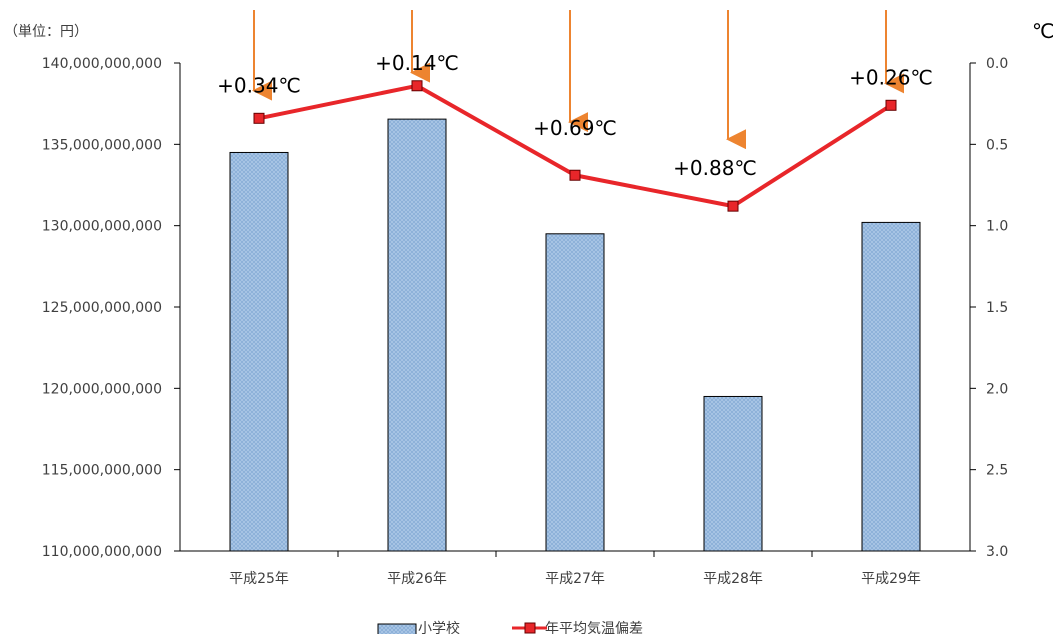 The height and width of the screenshot is (634, 1053). Describe the element at coordinates (997, 227) in the screenshot. I see `right-tick-label: 1.0` at that location.